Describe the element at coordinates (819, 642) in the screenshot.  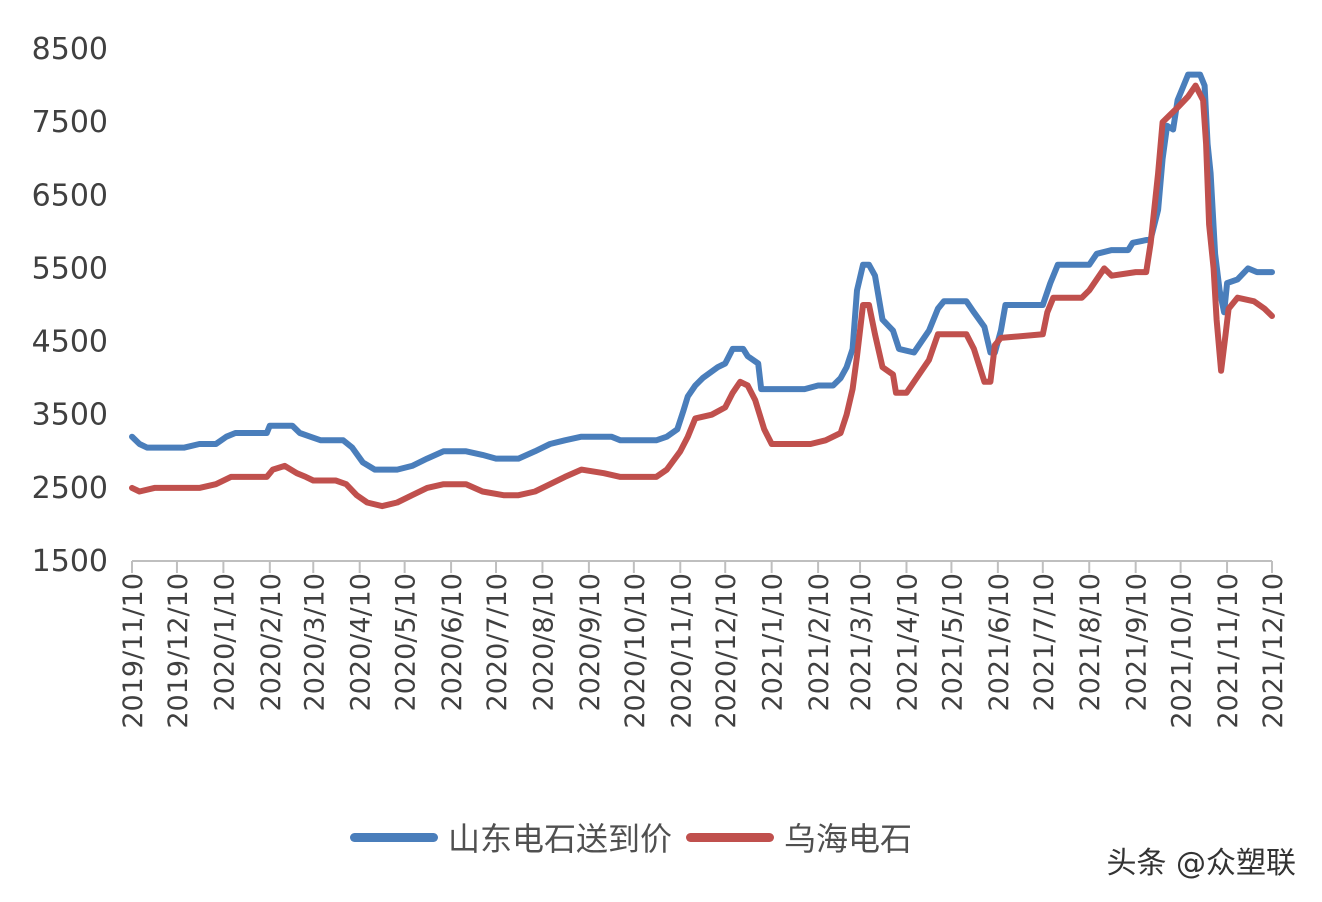
I see `x-tick-label: 2021/2/10` at that location.